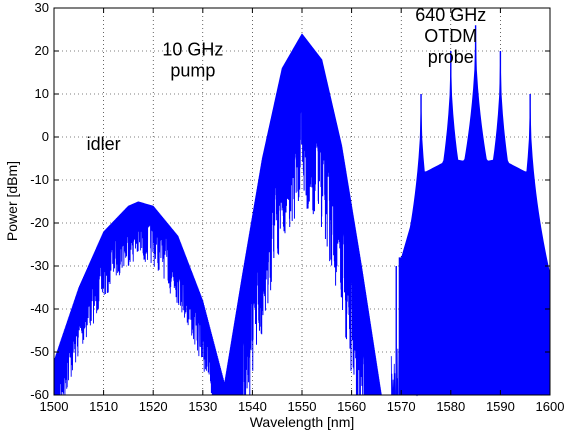  Describe the element at coordinates (192, 70) in the screenshot. I see `annotation-line: pump` at that location.